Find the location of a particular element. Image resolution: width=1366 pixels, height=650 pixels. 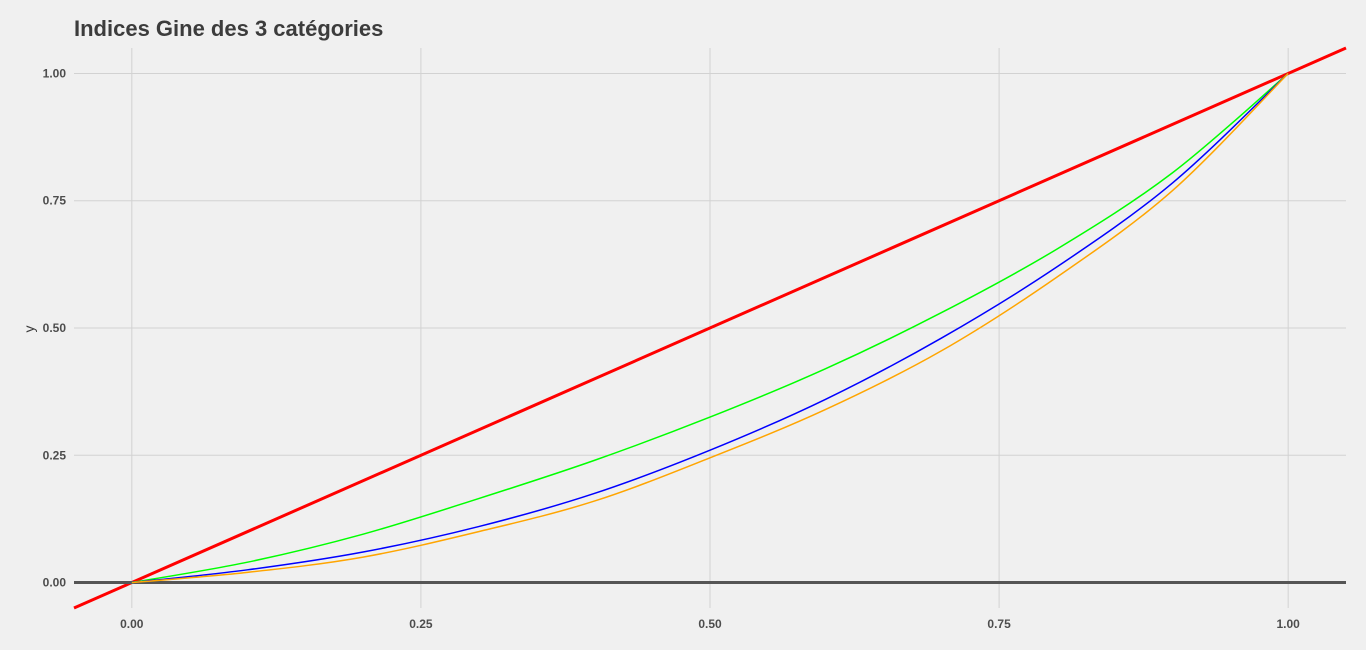

y-tick-label: 1.00 is located at coordinates (55, 73).